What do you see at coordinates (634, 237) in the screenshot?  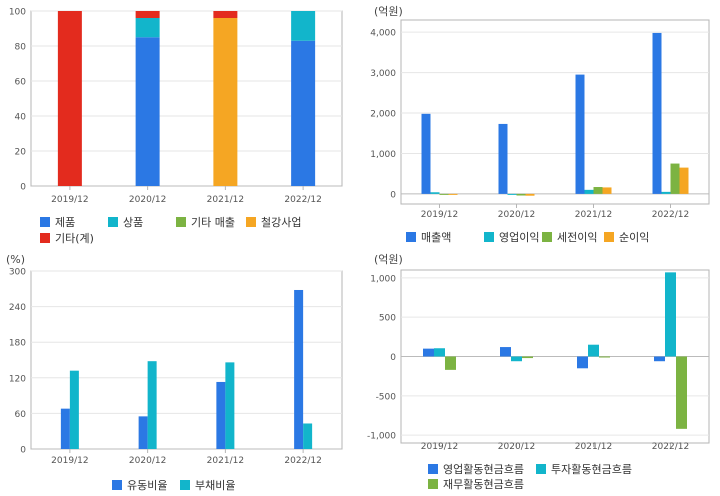 I see `legend-label: 순이익` at bounding box center [634, 237].